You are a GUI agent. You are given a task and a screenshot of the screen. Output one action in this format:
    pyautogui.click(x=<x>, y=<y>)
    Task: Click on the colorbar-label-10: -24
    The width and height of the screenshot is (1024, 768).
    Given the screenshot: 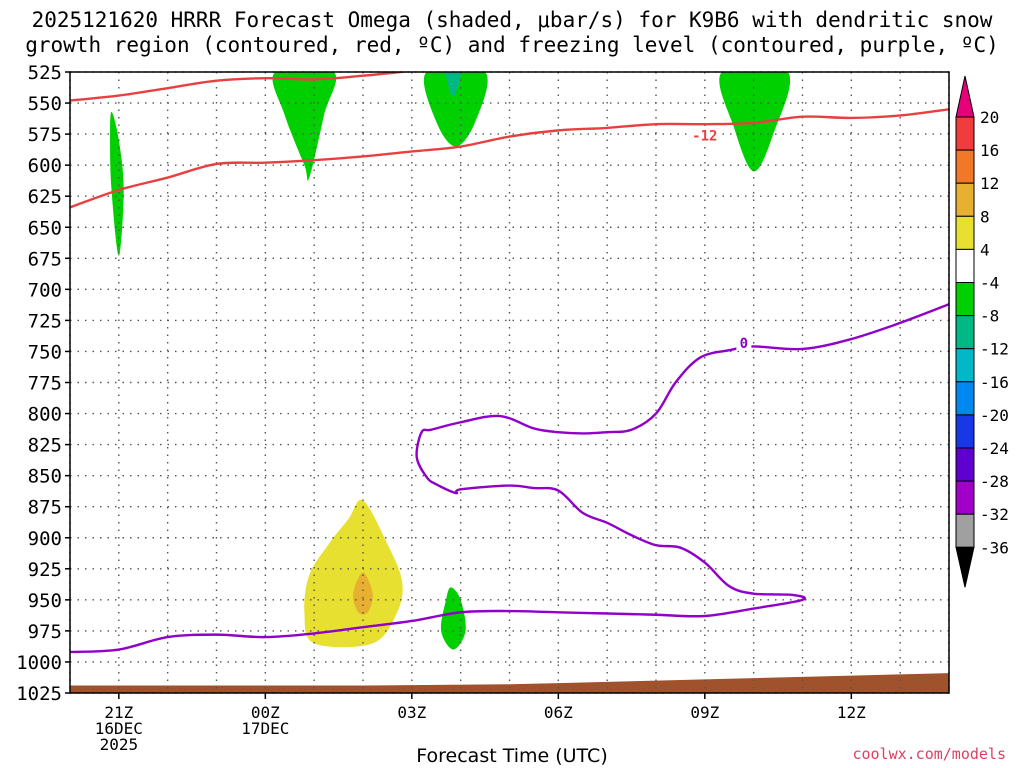 What is the action you would take?
    pyautogui.click(x=994, y=448)
    